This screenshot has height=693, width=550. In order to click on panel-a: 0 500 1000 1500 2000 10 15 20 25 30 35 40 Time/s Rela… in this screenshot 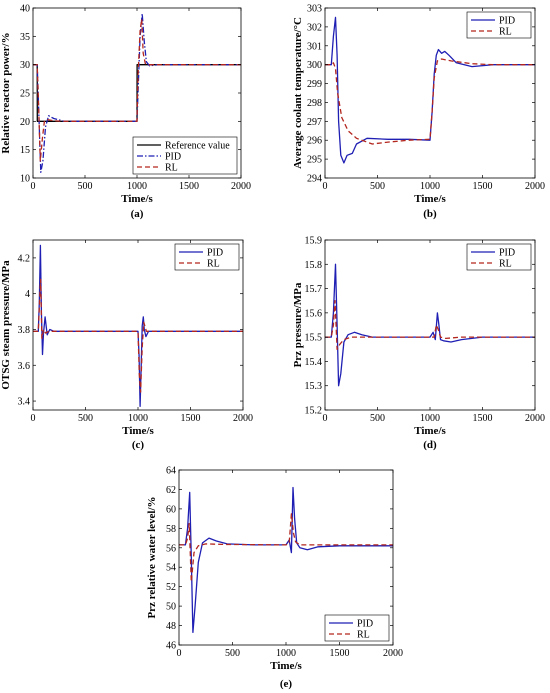, I will do `click(125, 112)`.